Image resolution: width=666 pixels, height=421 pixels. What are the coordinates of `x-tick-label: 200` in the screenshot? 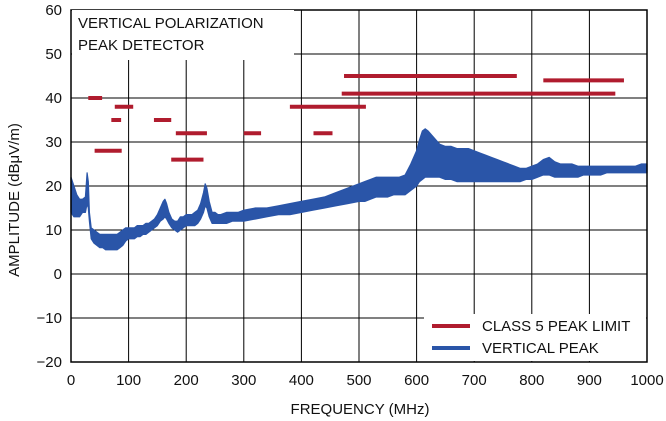 It's located at (186, 380).